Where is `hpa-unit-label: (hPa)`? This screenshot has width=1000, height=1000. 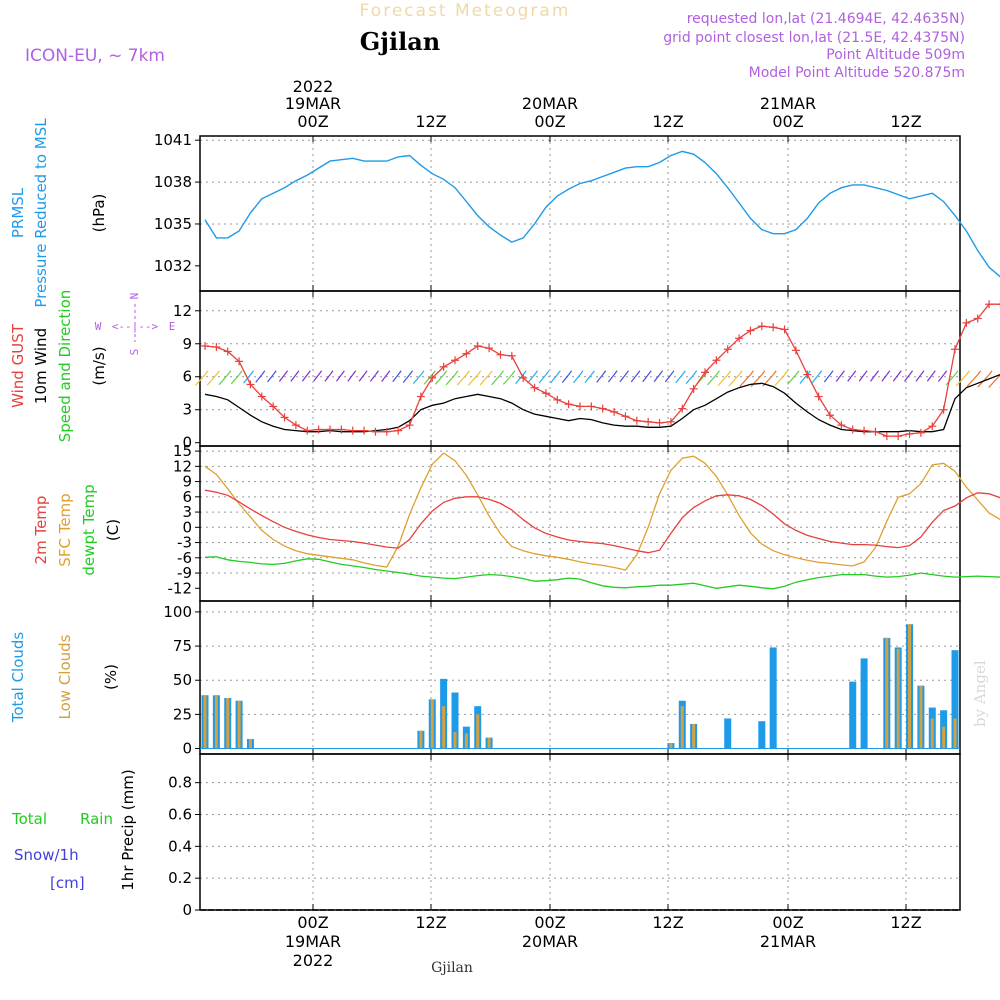
hpa-unit-label: (hPa) is located at coordinates (99, 213).